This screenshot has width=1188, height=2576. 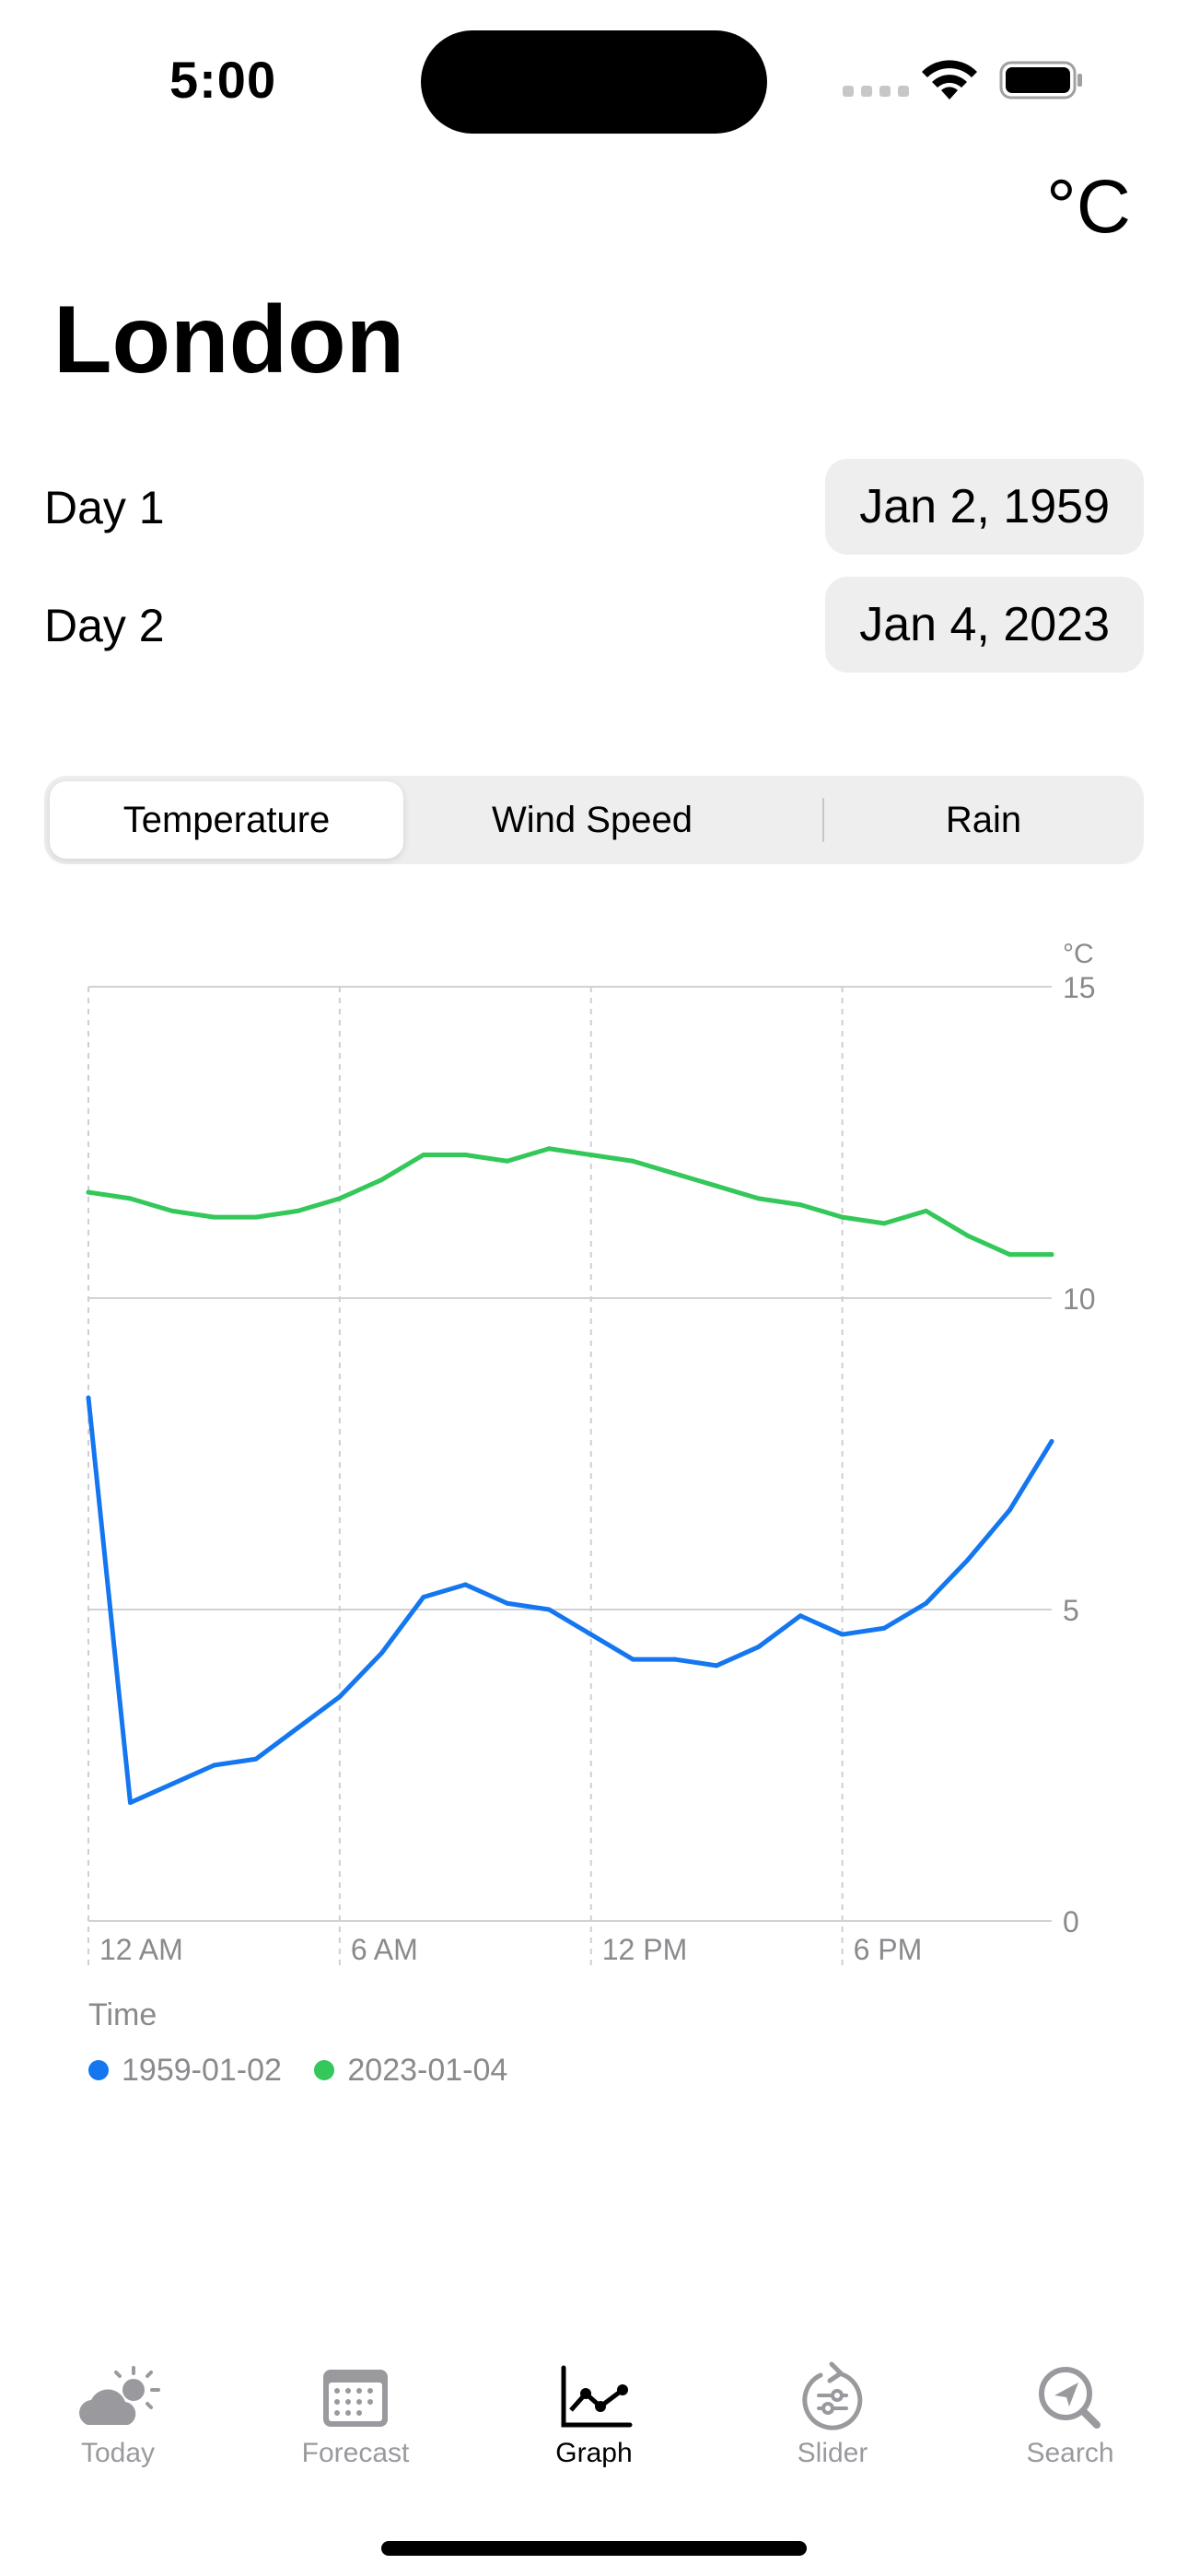 I want to click on metric-segmented-control: Temperature Wind Speed Rain, so click(x=594, y=820).